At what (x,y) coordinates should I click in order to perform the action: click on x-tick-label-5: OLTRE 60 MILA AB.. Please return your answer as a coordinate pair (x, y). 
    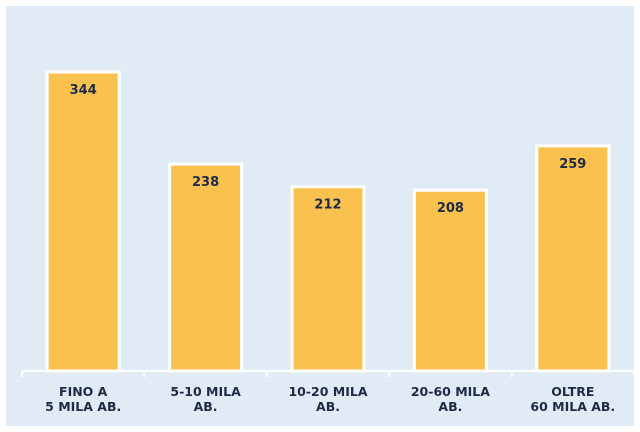
    Looking at the image, I should click on (572, 399).